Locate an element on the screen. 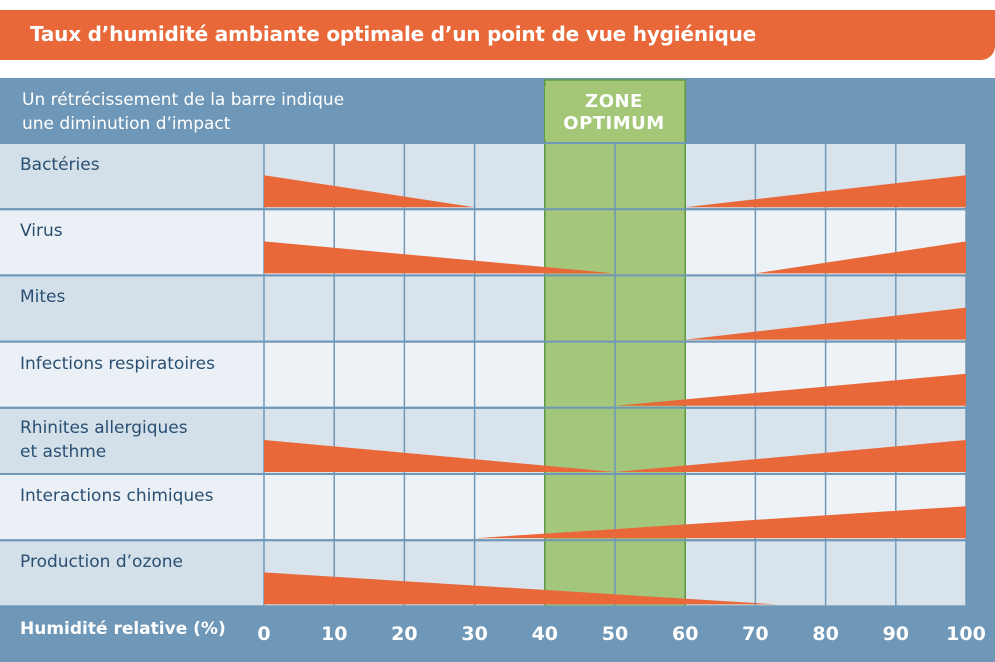 The height and width of the screenshot is (662, 995). x-tick-label: 40 is located at coordinates (545, 634).